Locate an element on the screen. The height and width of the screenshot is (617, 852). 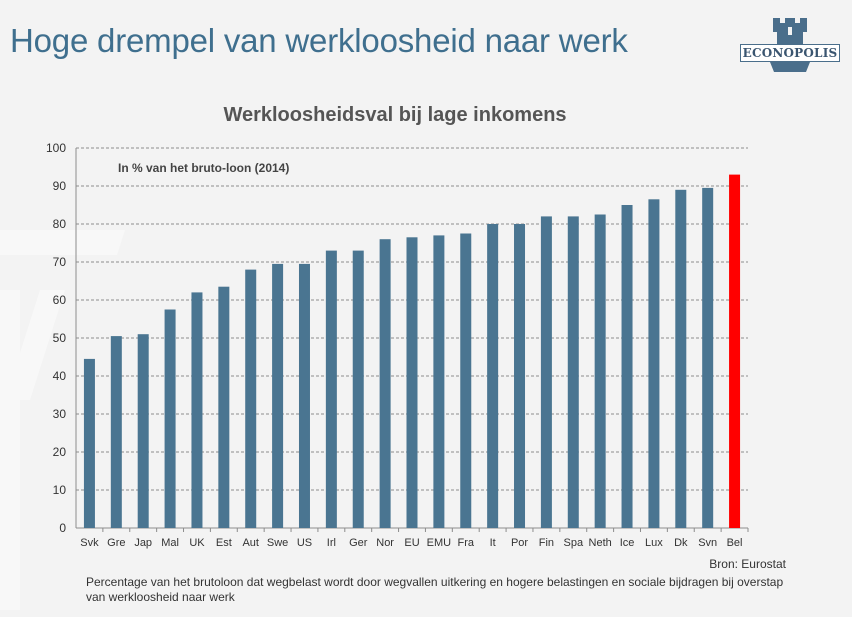
x-tick-label: Nor is located at coordinates (385, 543).